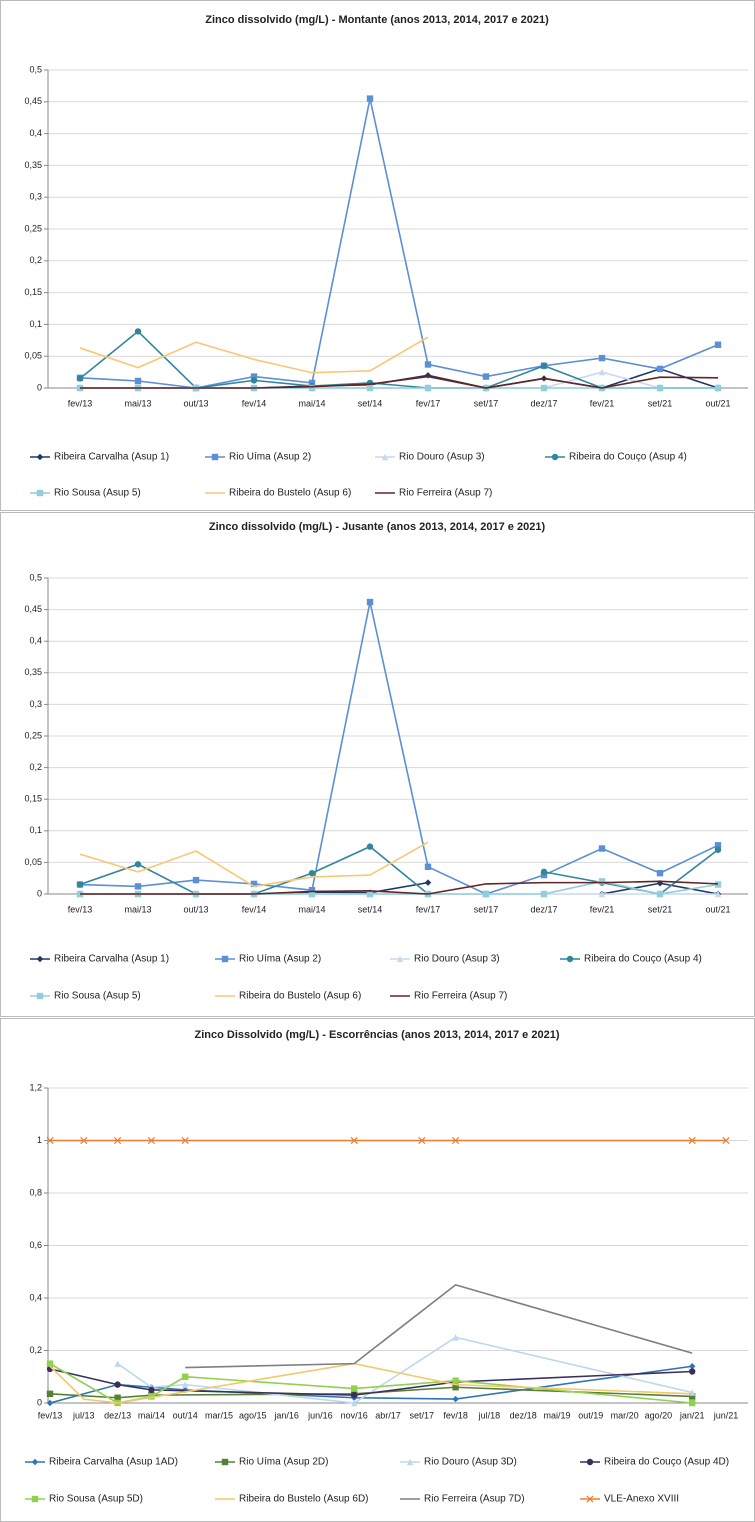 This screenshot has height=1522, width=755. I want to click on y-tick-label: 1,2, so click(35, 1087).